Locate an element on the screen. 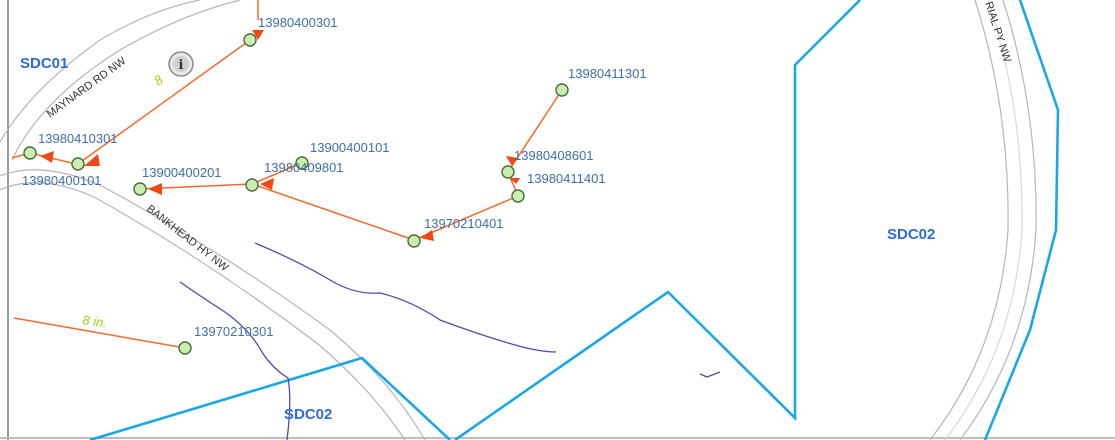 Image resolution: width=1115 pixels, height=440 pixels. zone-label-sdc01: SDC01 is located at coordinates (44, 63).